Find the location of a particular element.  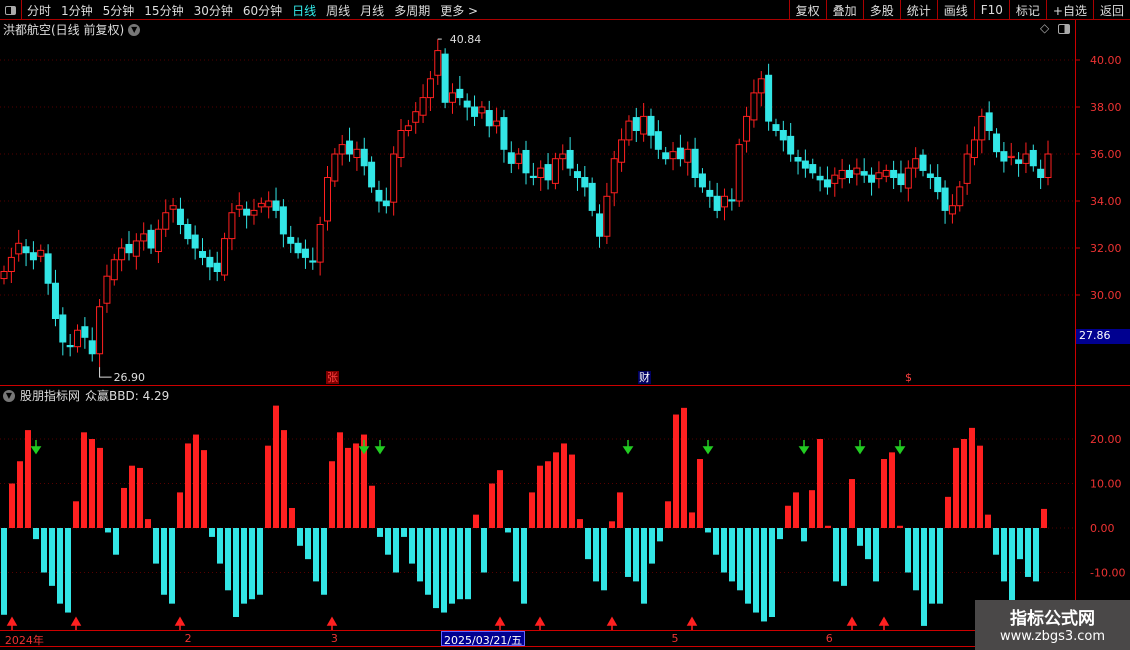

price-tick-label: 32.00 is located at coordinates (1106, 248).